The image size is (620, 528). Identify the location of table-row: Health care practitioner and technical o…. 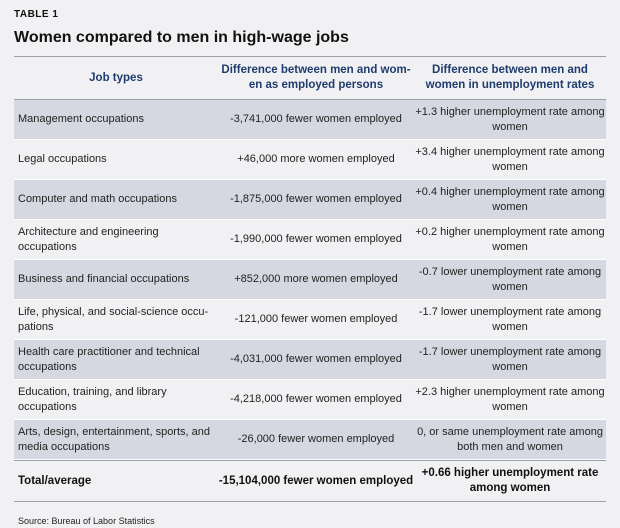
(310, 360).